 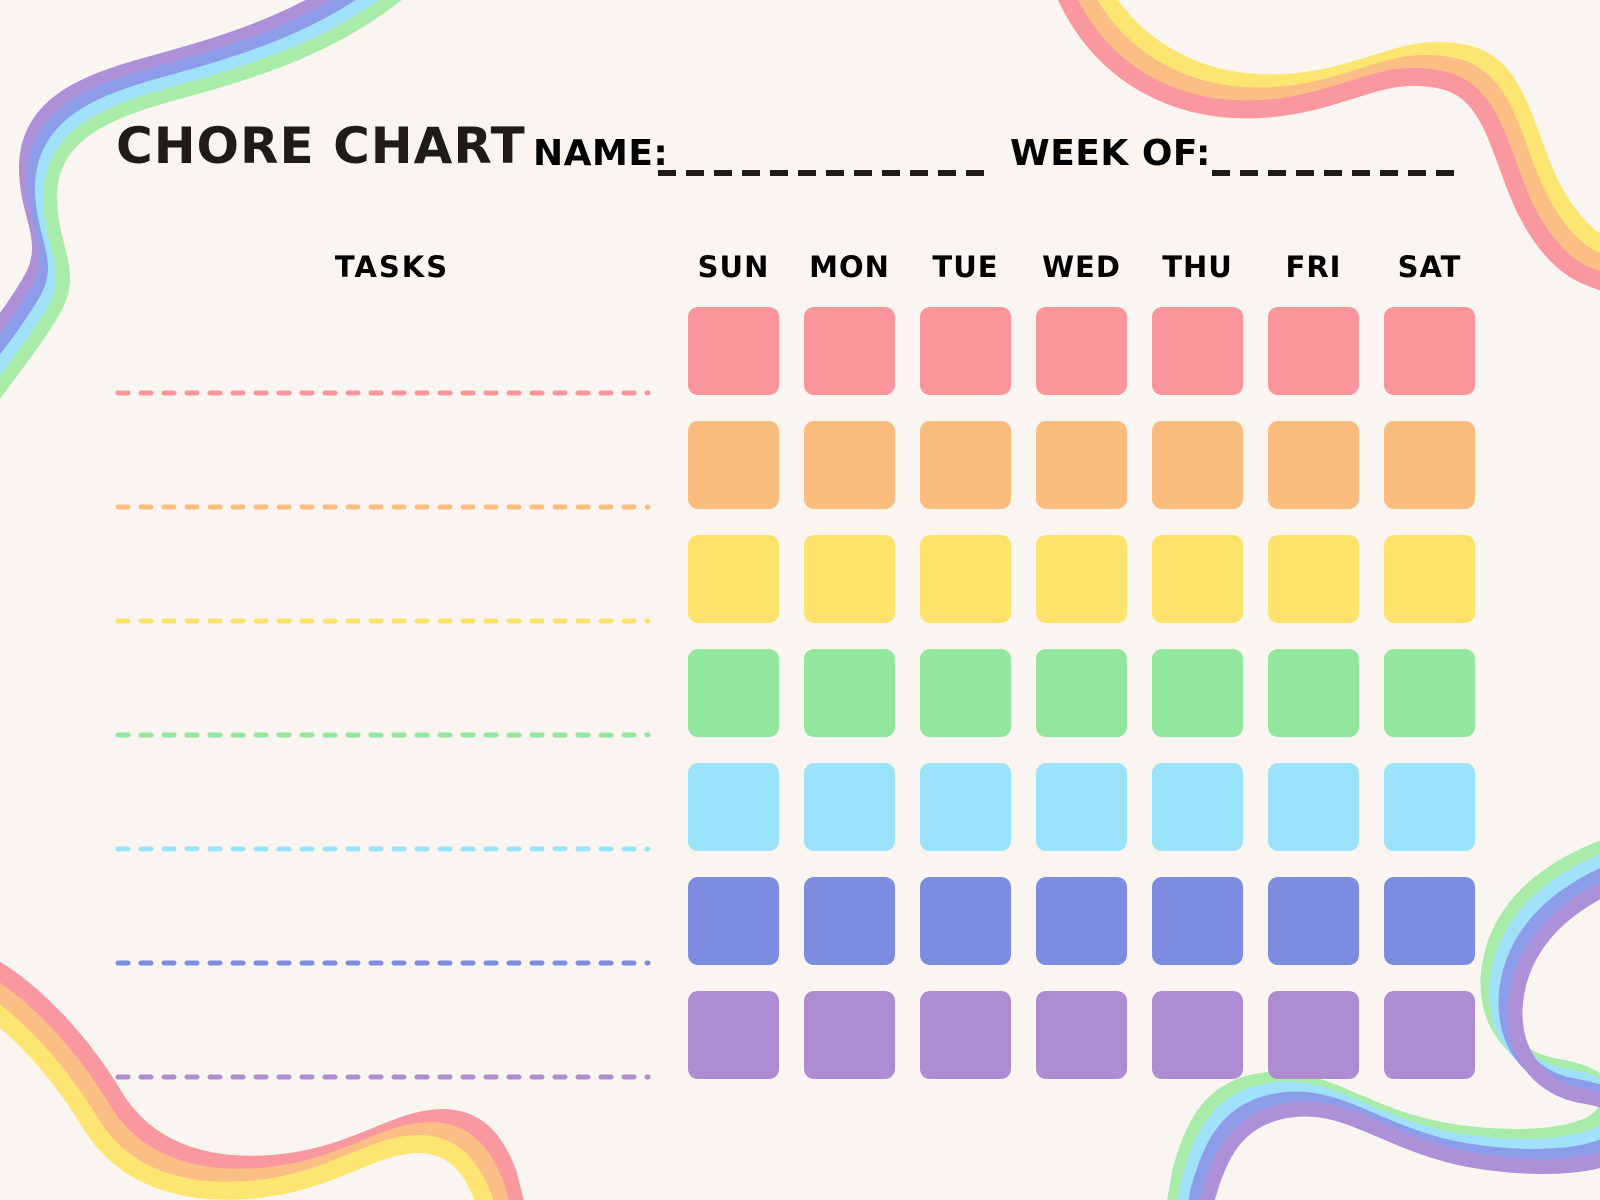 What do you see at coordinates (1429, 807) in the screenshot?
I see `chore-cell-sat-row5` at bounding box center [1429, 807].